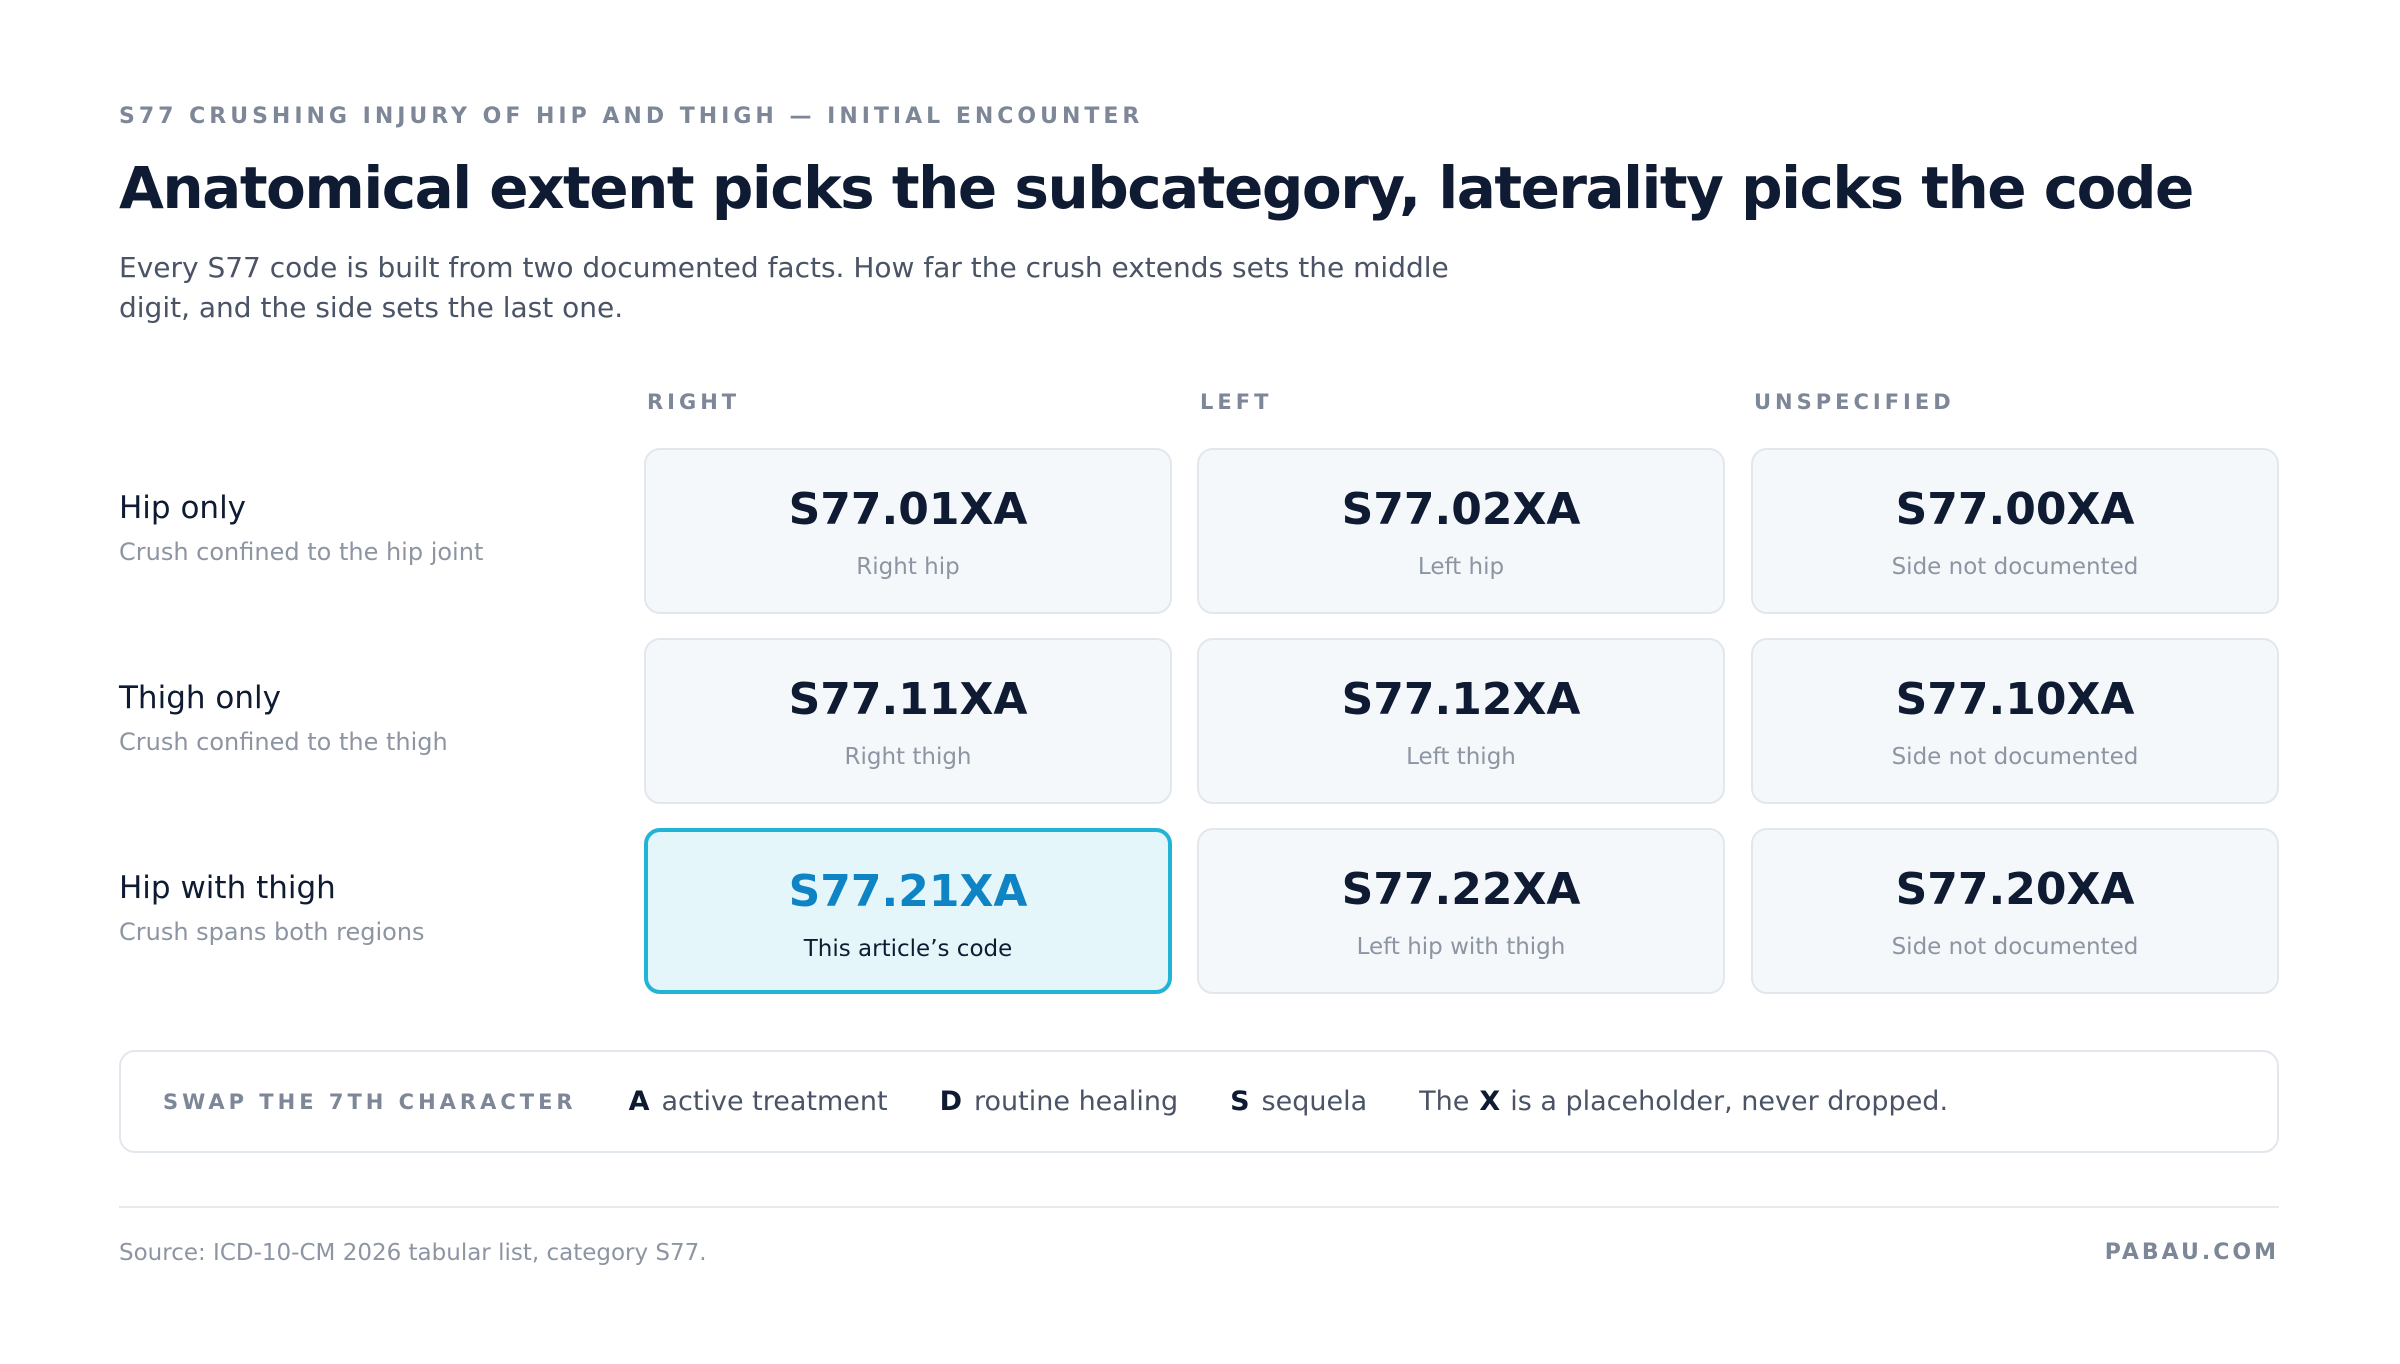  I want to click on code-card: S77.01XA Right hip, so click(908, 531).